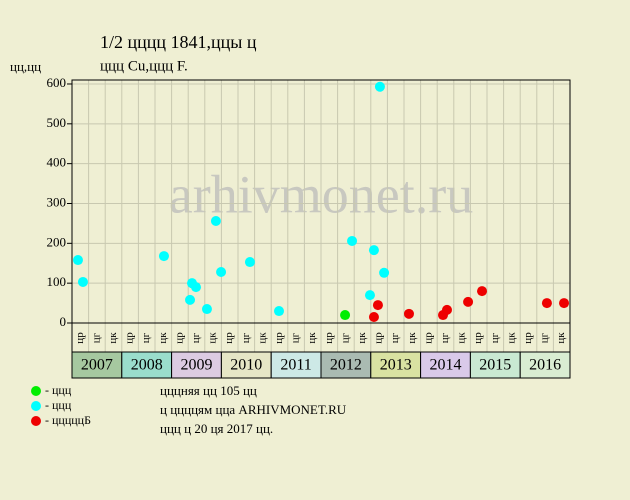 The width and height of the screenshot is (630, 500). I want to click on year-label: 2015, so click(495, 365).